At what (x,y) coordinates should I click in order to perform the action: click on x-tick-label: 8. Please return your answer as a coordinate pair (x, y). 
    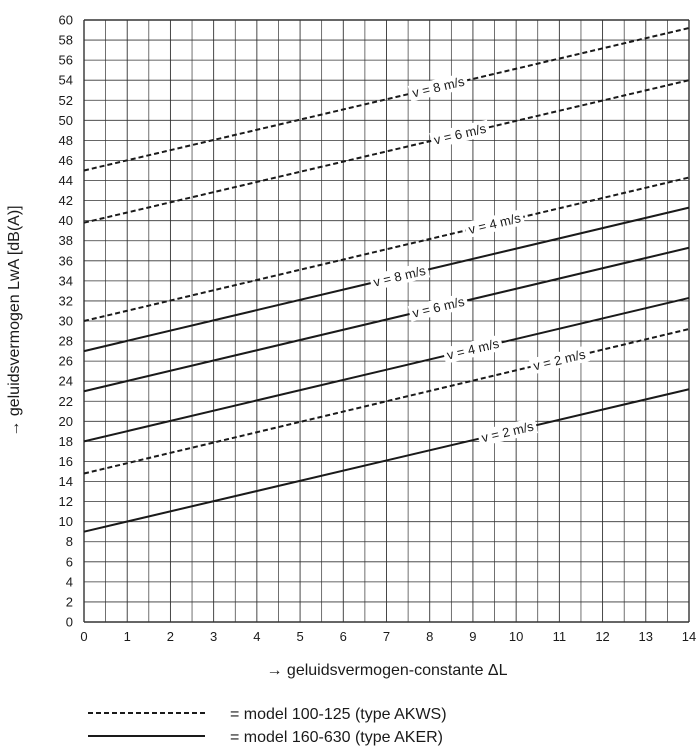
    Looking at the image, I should click on (429, 636).